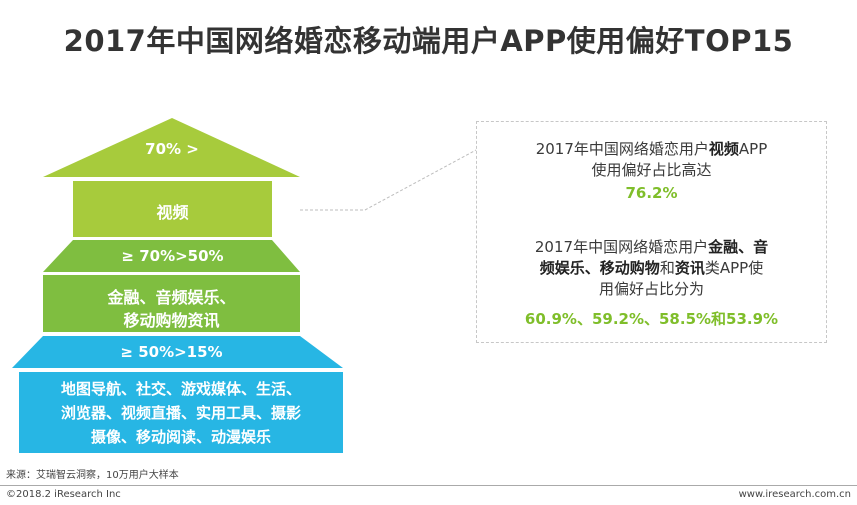 This screenshot has width=857, height=505. What do you see at coordinates (172, 212) in the screenshot?
I see `tier1-category-label: 视频` at bounding box center [172, 212].